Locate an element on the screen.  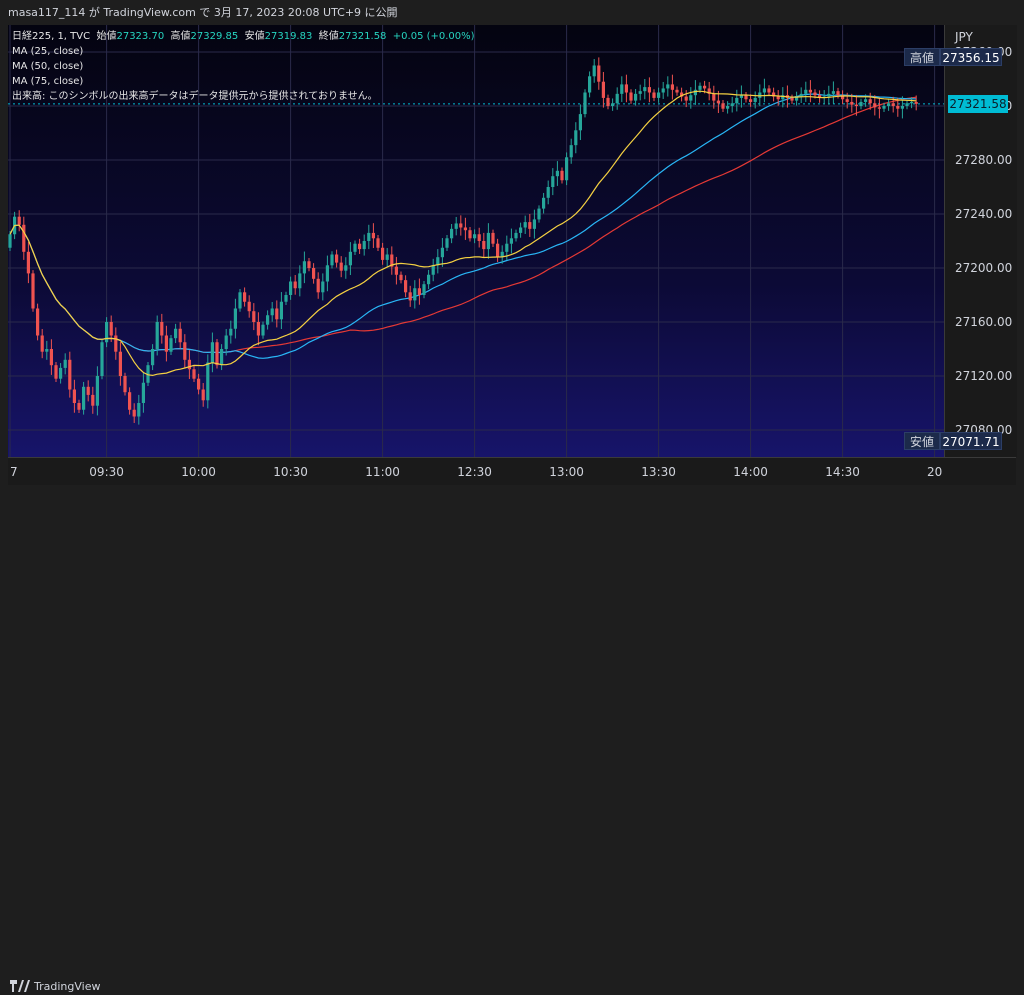
tradingview-logo: TradingView is located at coordinates (55, 986).